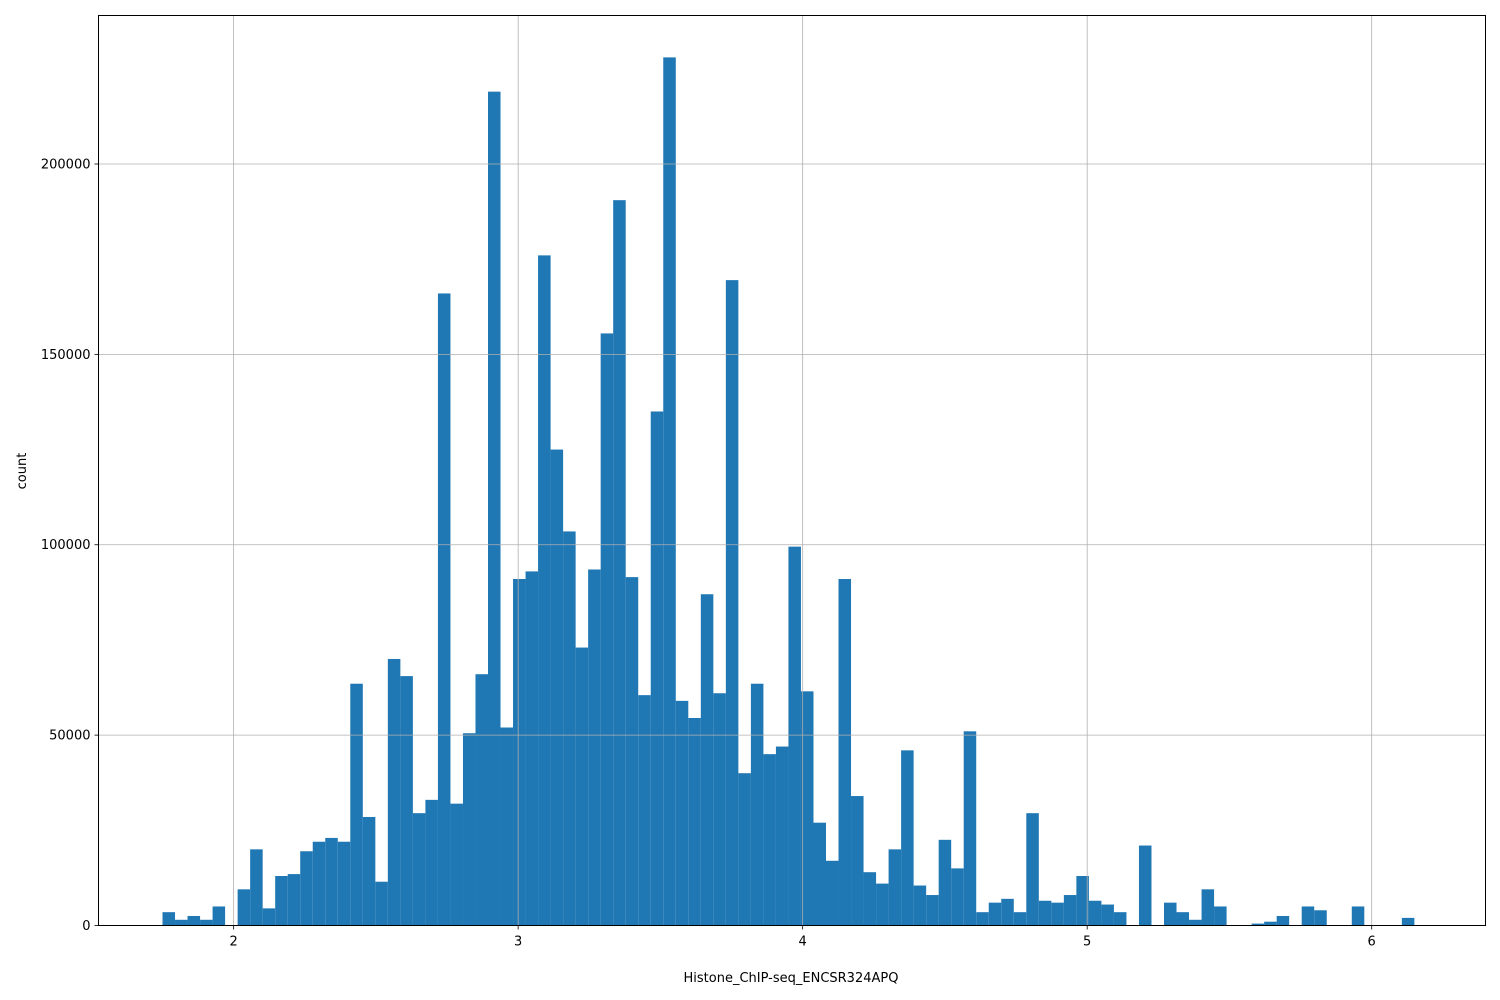  Describe the element at coordinates (234, 942) in the screenshot. I see `x-tick-label: 2` at that location.